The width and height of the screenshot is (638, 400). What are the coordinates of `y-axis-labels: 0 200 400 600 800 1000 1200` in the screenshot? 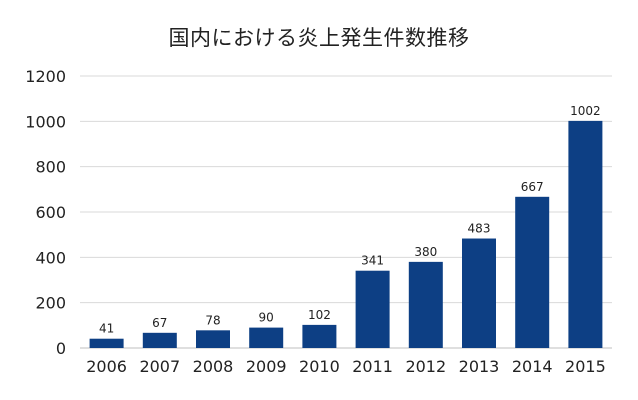 It's located at (45, 212).